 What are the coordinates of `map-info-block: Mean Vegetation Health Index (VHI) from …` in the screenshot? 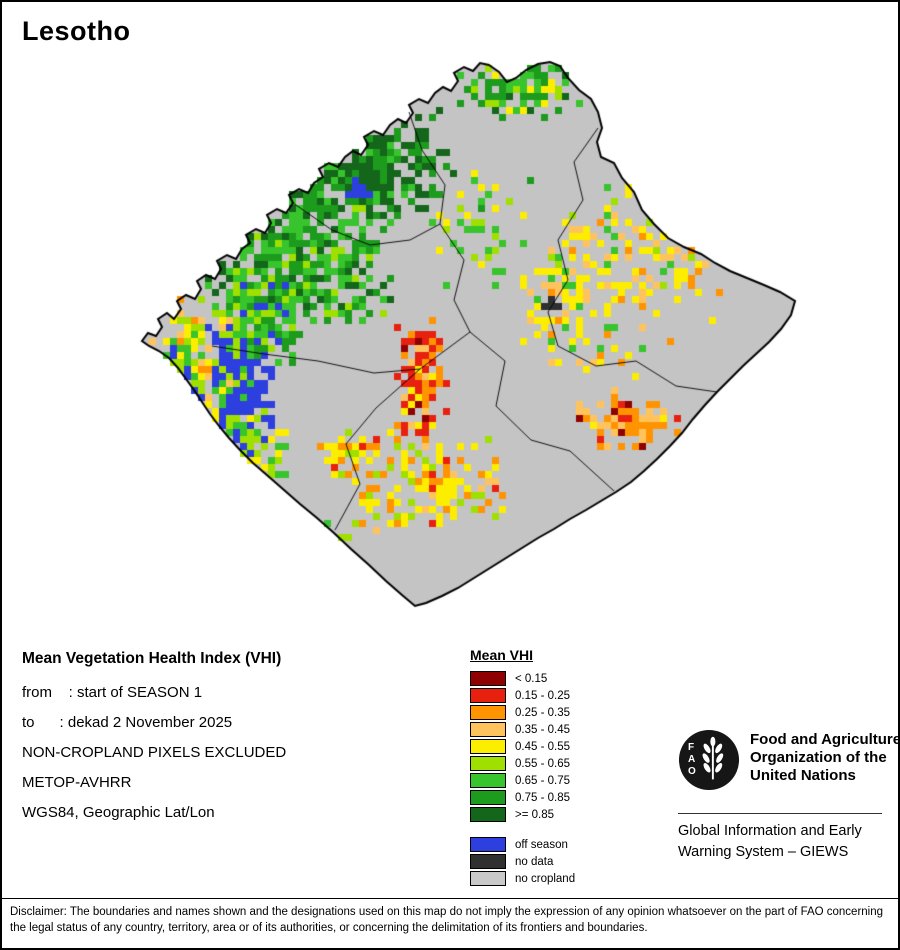 It's located at (237, 742).